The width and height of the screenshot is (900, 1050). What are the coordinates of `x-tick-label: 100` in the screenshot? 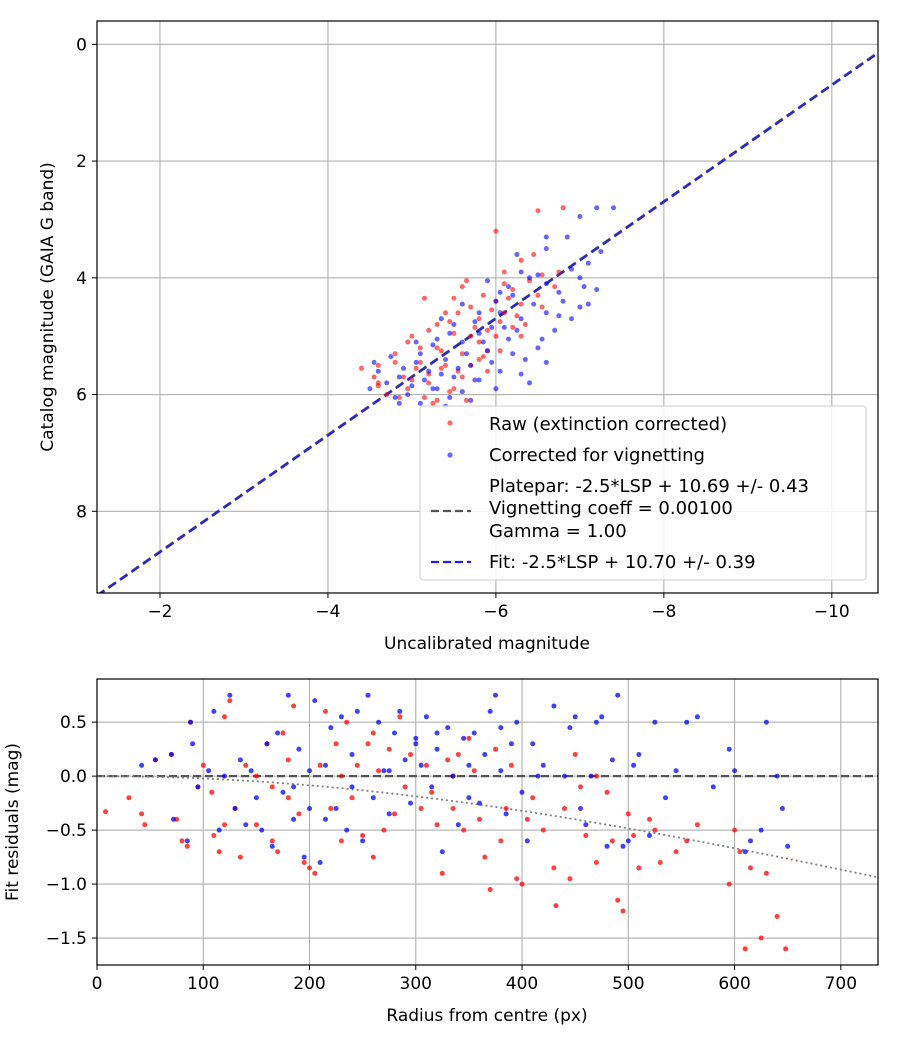 It's located at (203, 984).